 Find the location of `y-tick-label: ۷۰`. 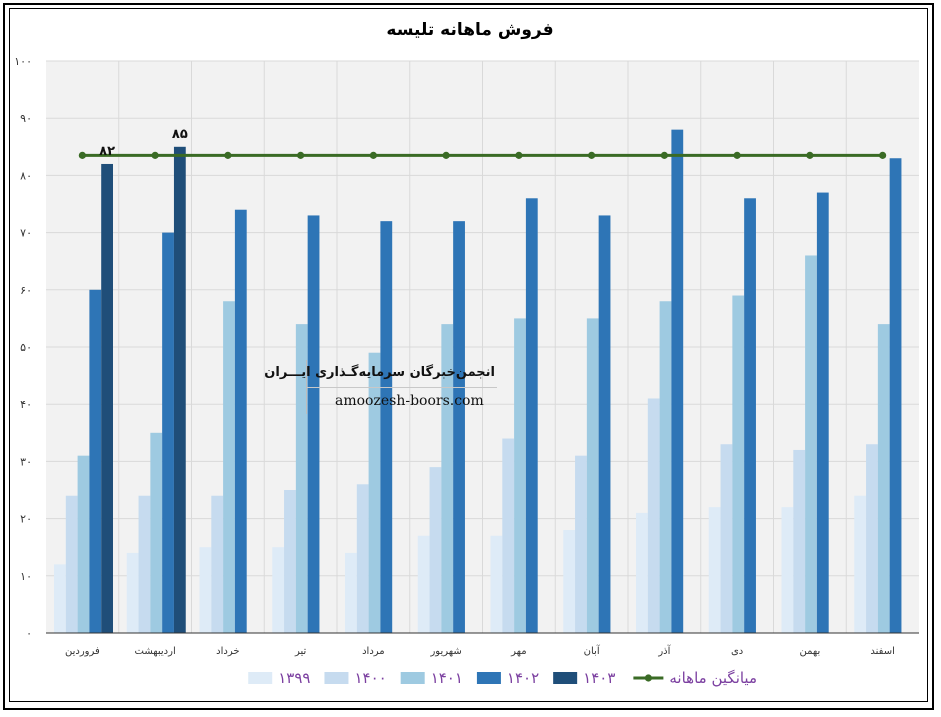

y-tick-label: ۷۰ is located at coordinates (26, 233).